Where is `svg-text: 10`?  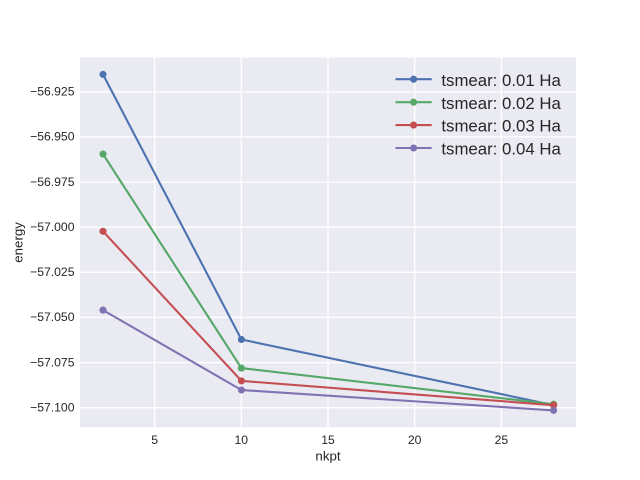 svg-text: 10 is located at coordinates (242, 440).